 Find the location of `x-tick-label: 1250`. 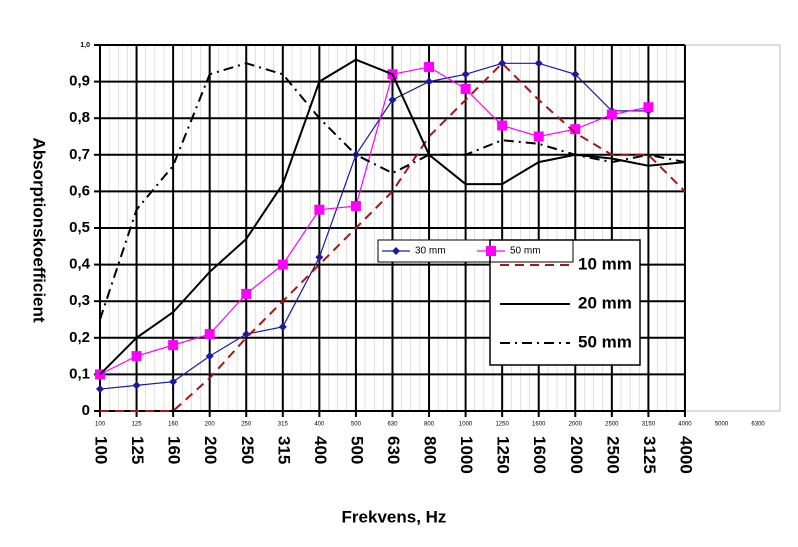

x-tick-label: 1250 is located at coordinates (503, 455).